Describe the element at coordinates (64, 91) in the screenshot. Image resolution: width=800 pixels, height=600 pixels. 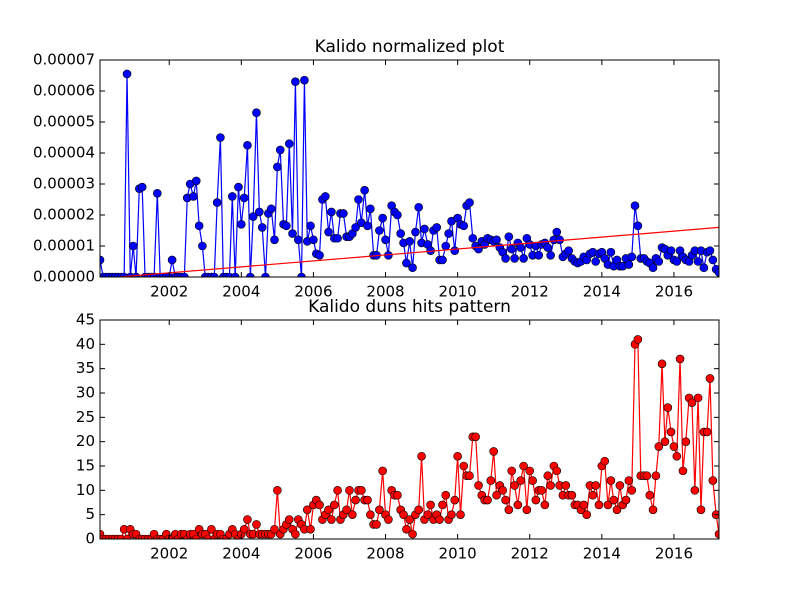
I see `y-tick-label: 0.00006` at that location.